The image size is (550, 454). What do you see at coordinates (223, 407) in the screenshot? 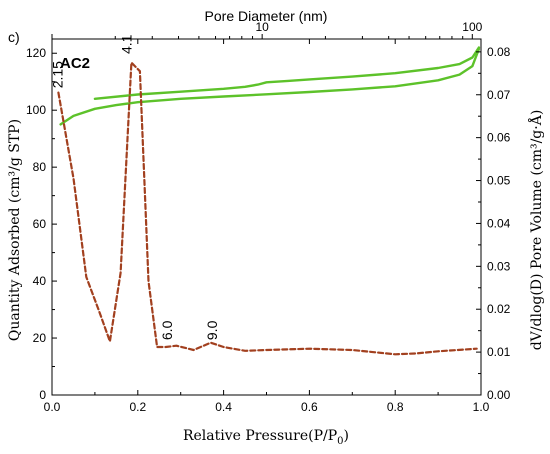
I see `x-tick-label: 0.4` at bounding box center [223, 407].